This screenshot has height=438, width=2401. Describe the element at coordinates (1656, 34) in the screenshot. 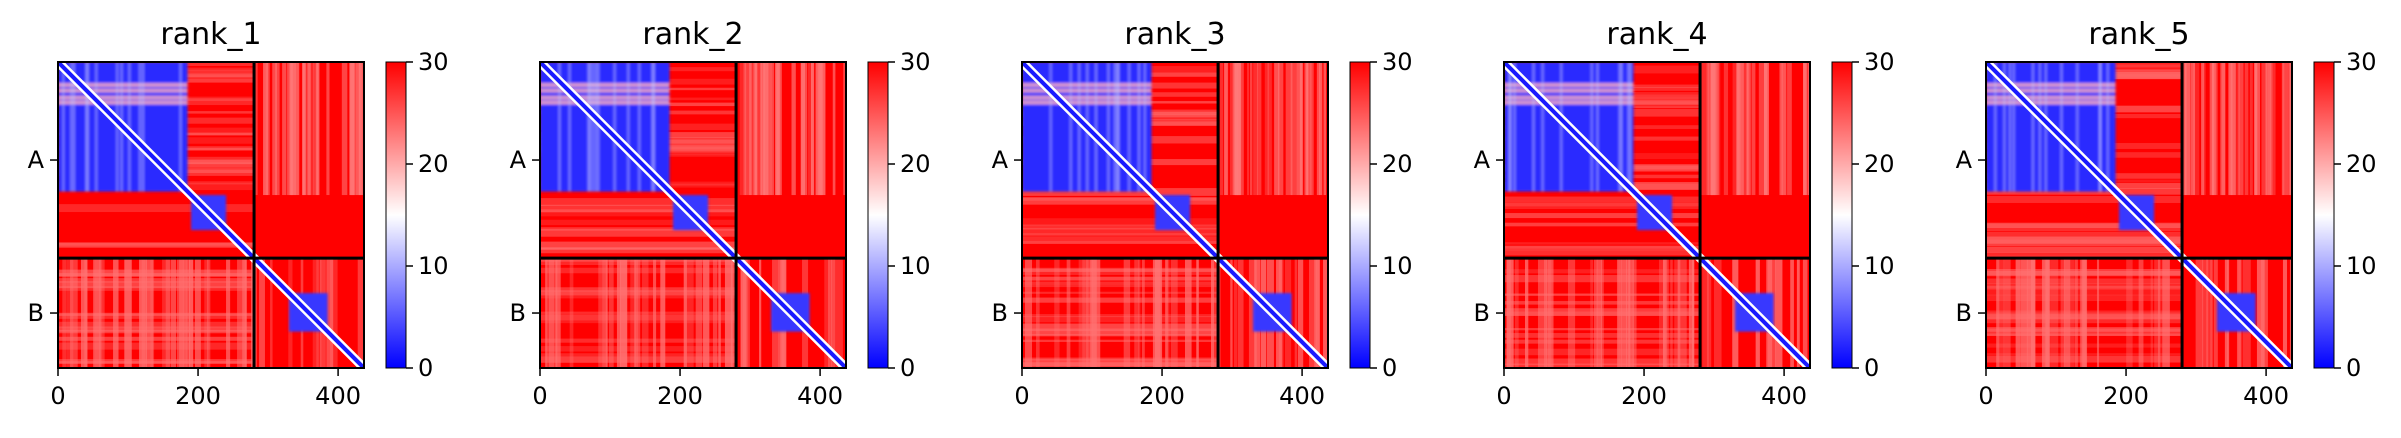

I see `panel-title: rank_4` at that location.